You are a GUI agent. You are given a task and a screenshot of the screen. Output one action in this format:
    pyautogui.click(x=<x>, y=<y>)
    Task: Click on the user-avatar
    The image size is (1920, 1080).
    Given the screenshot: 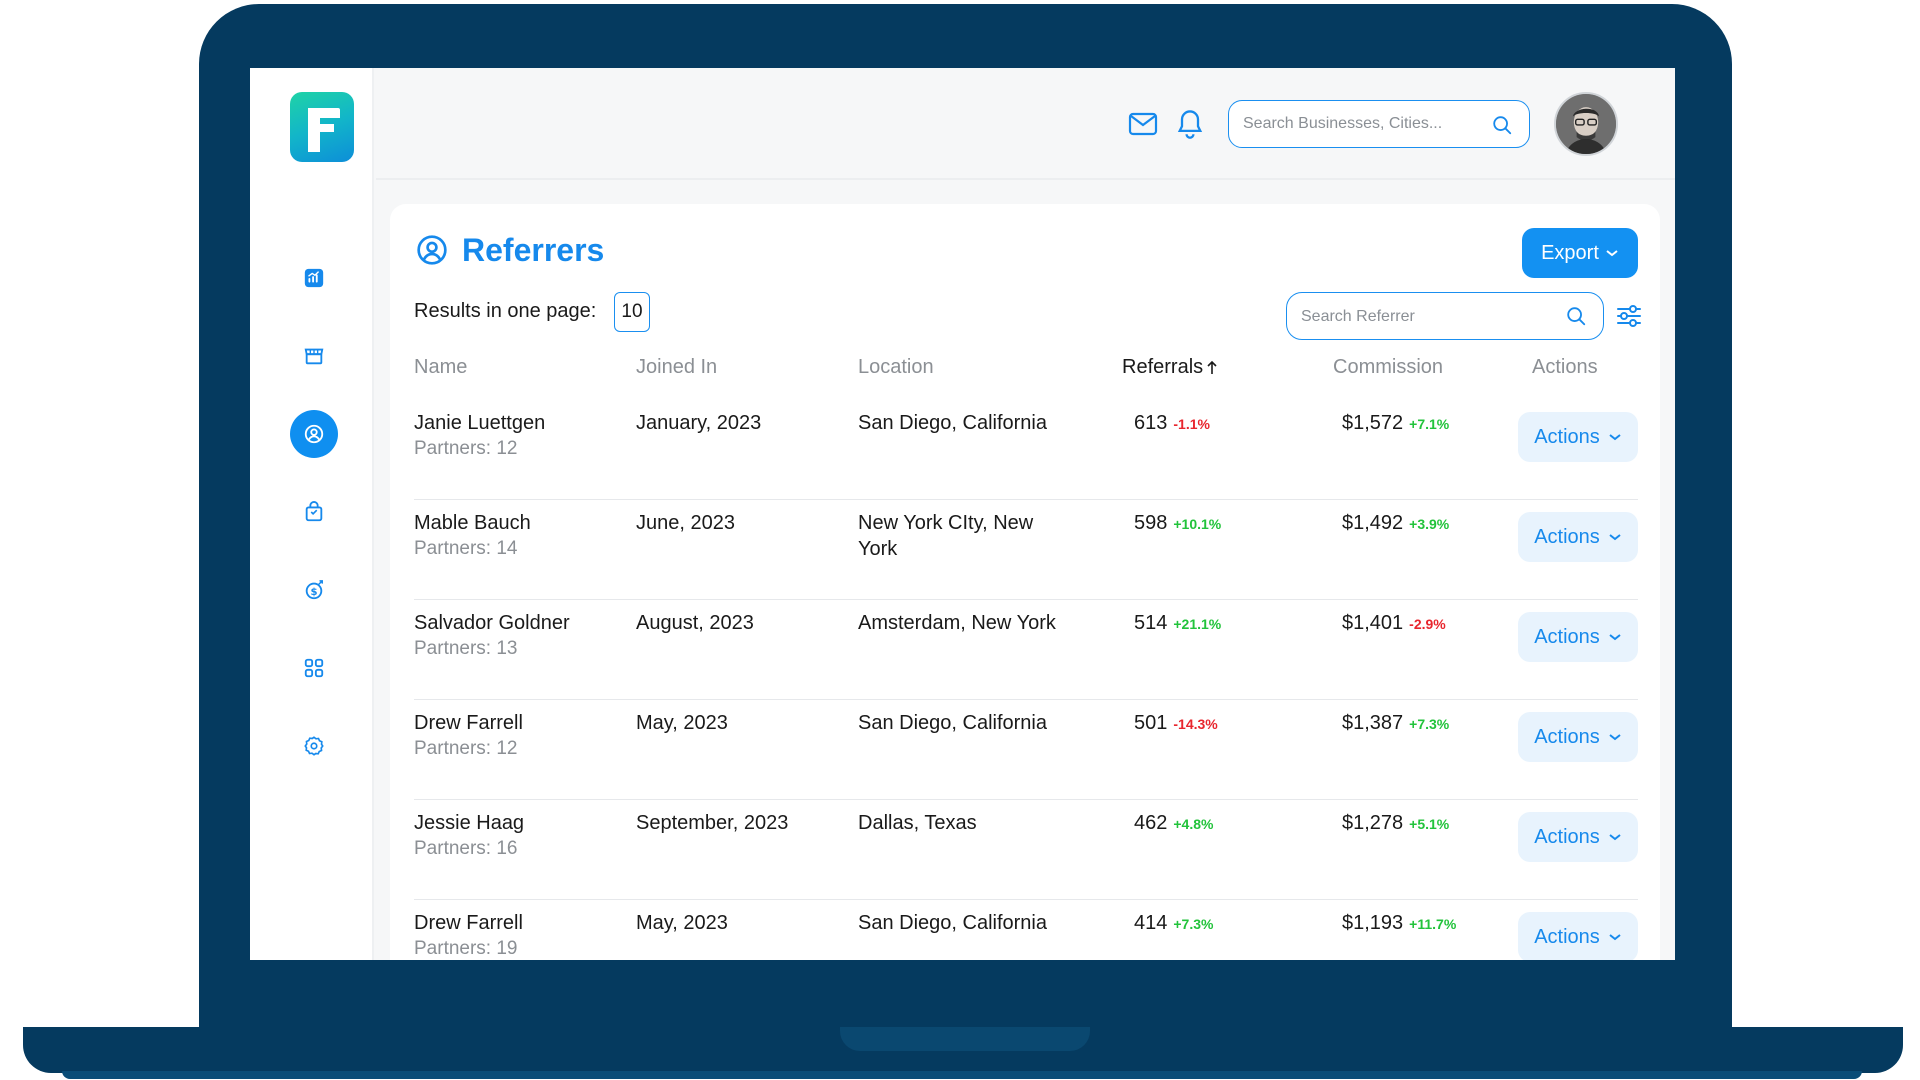 What is the action you would take?
    pyautogui.click(x=1586, y=124)
    